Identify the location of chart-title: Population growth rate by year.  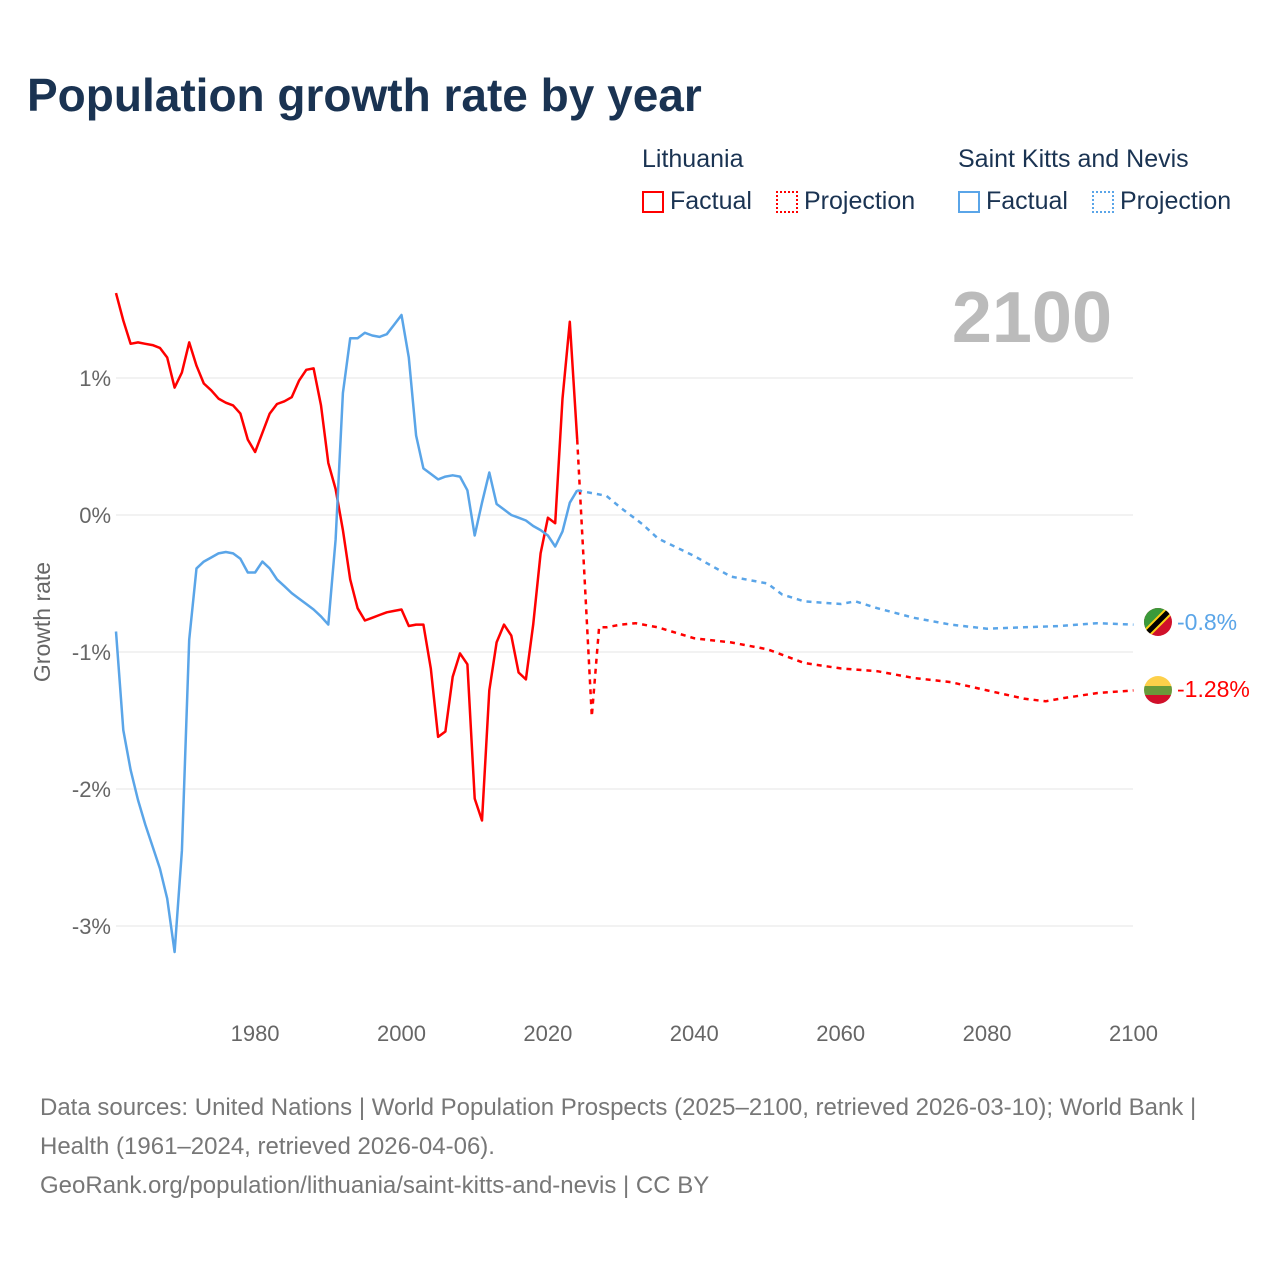
(364, 95).